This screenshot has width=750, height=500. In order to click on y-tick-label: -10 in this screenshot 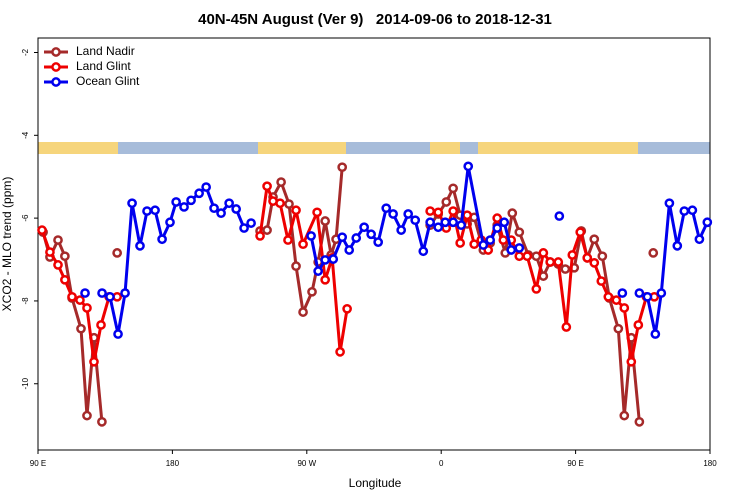, I will do `click(25, 383)`.